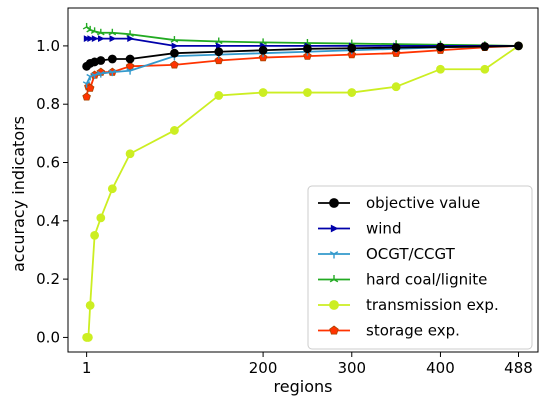 This screenshot has width=550, height=408. I want to click on legend-entry: objective value, so click(399, 203).